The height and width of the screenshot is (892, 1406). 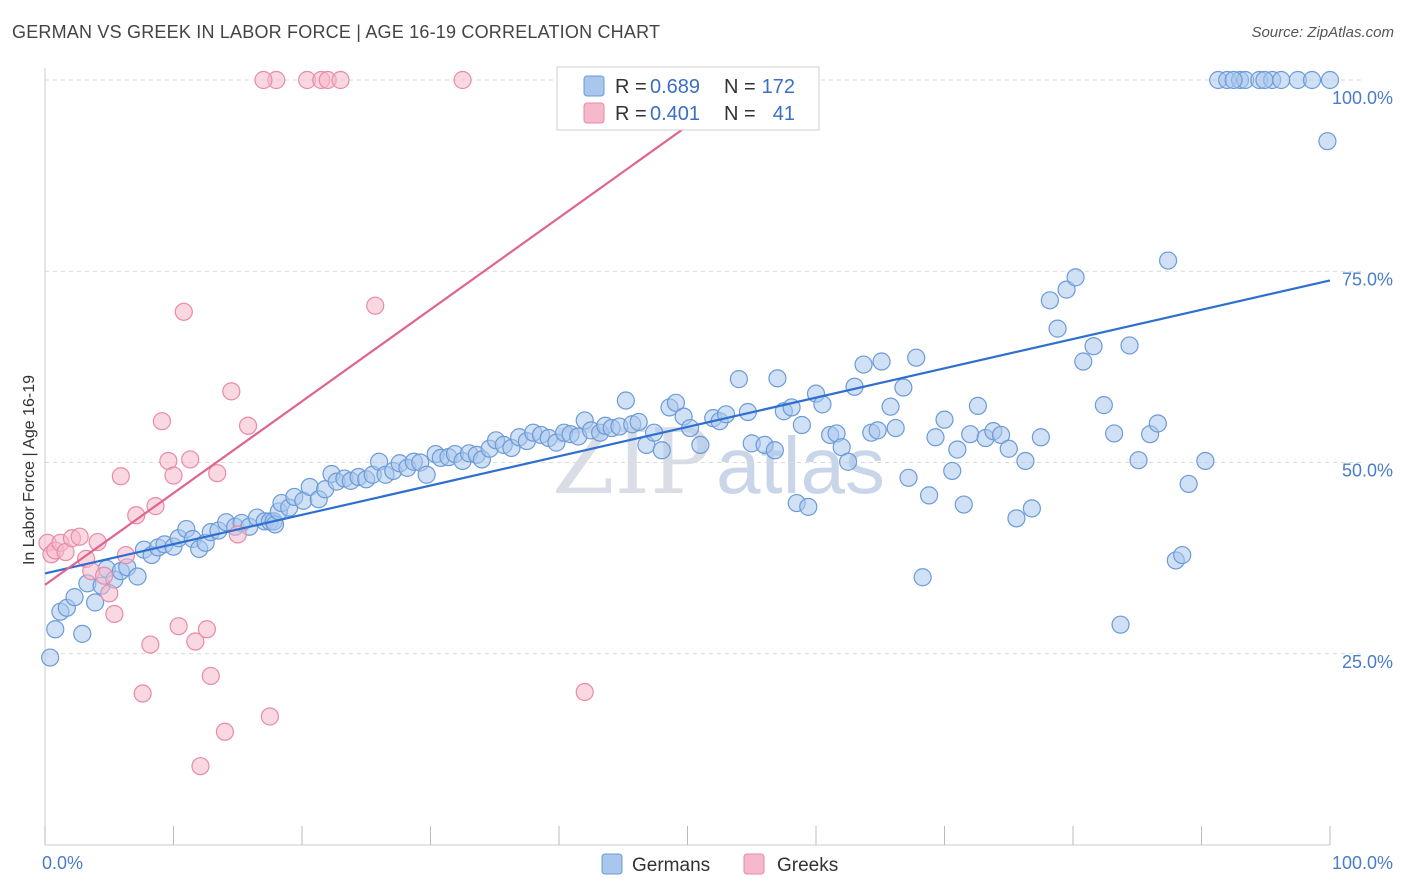 I want to click on bottom-legend-swatch-germans, so click(x=612, y=864).